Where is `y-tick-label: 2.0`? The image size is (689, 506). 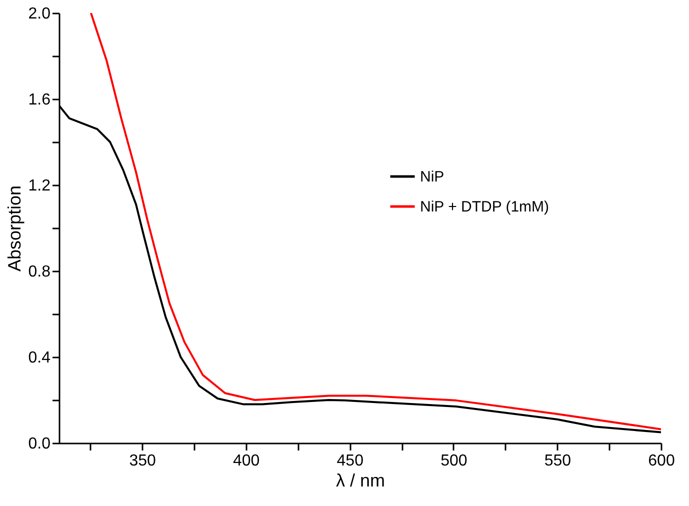 y-tick-label: 2.0 is located at coordinates (39, 14).